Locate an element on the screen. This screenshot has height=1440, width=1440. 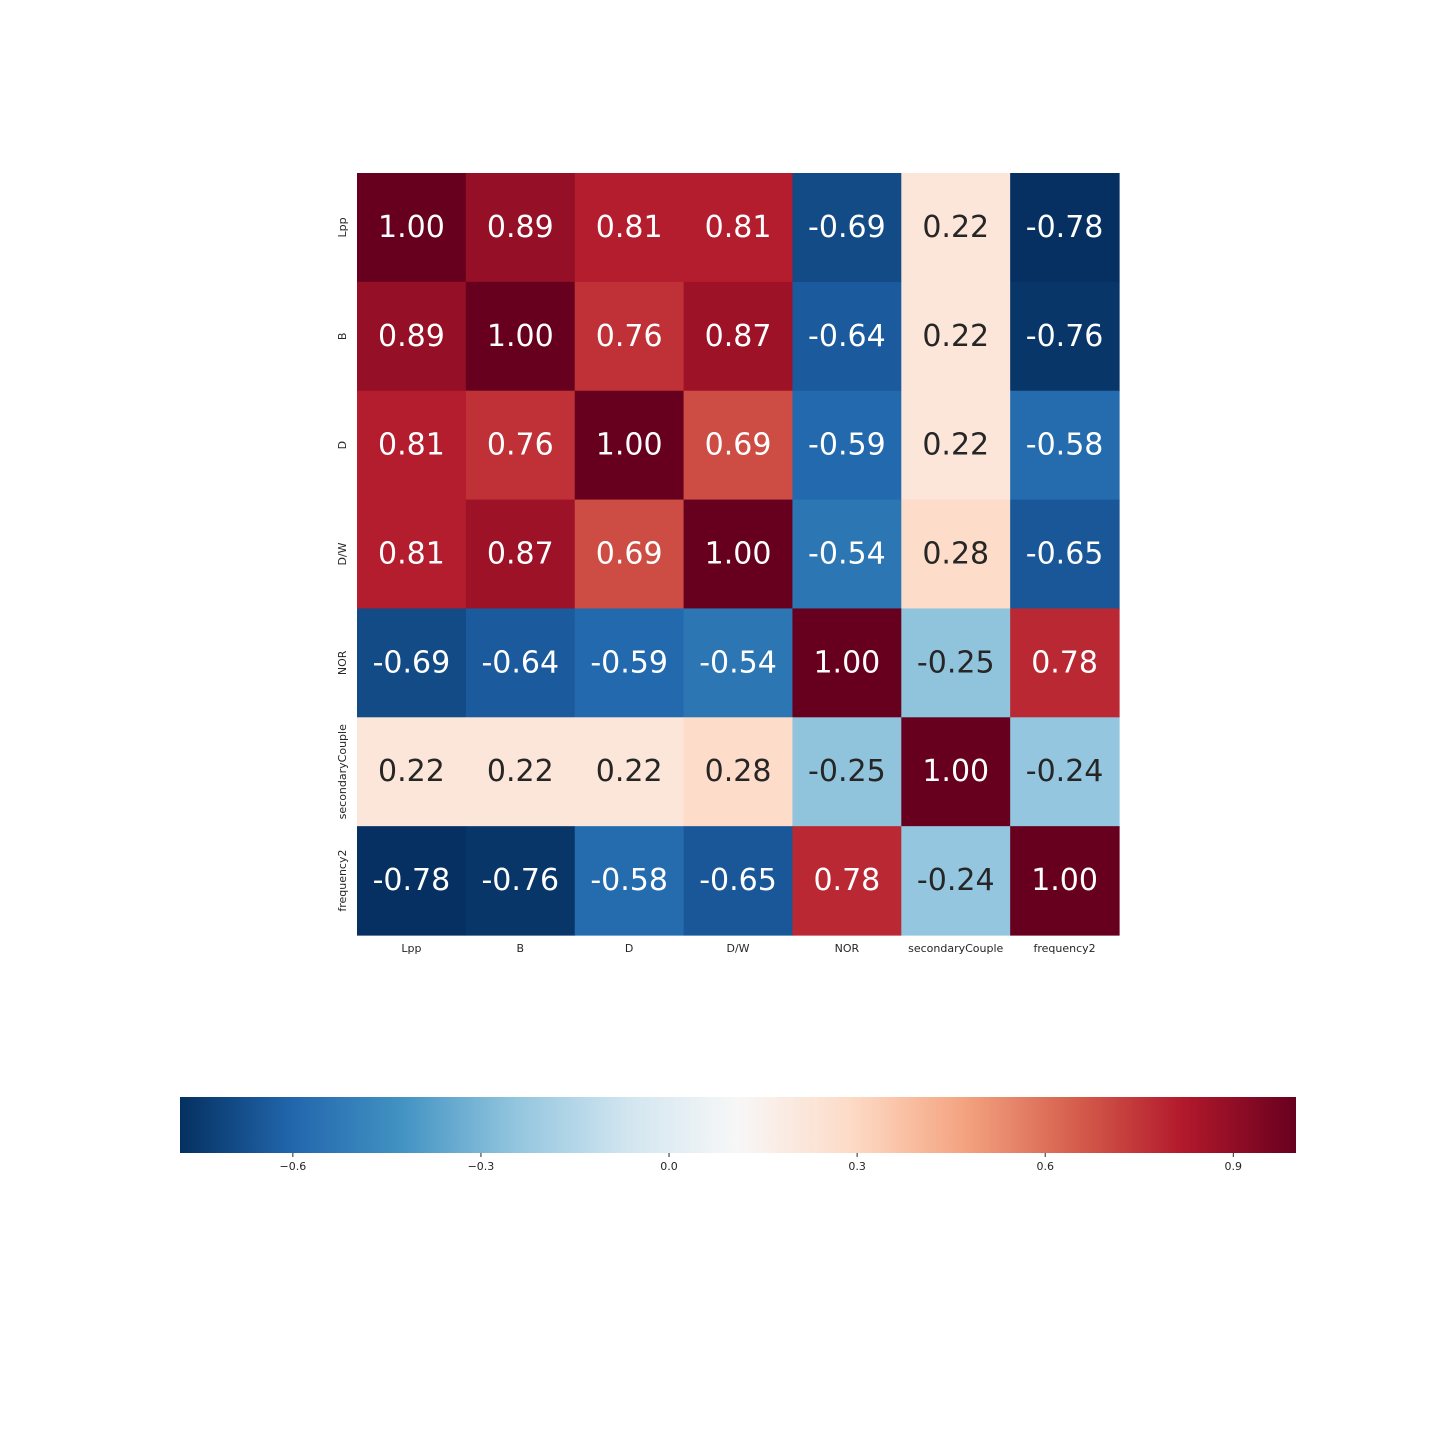
y-tick-label: D/W is located at coordinates (342, 553).